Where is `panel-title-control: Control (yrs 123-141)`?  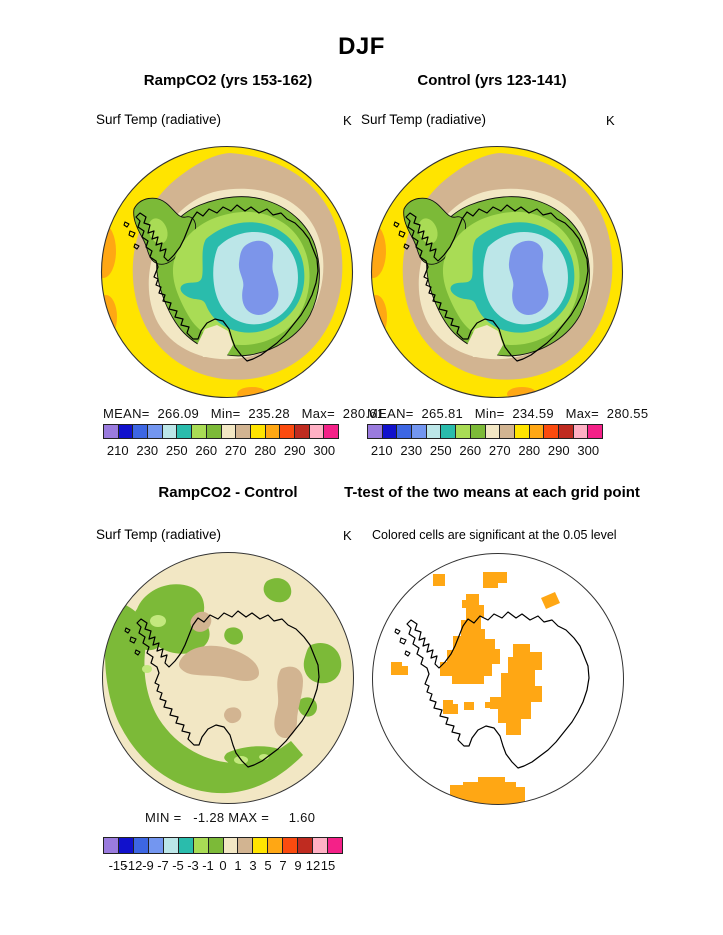 panel-title-control: Control (yrs 123-141) is located at coordinates (492, 80).